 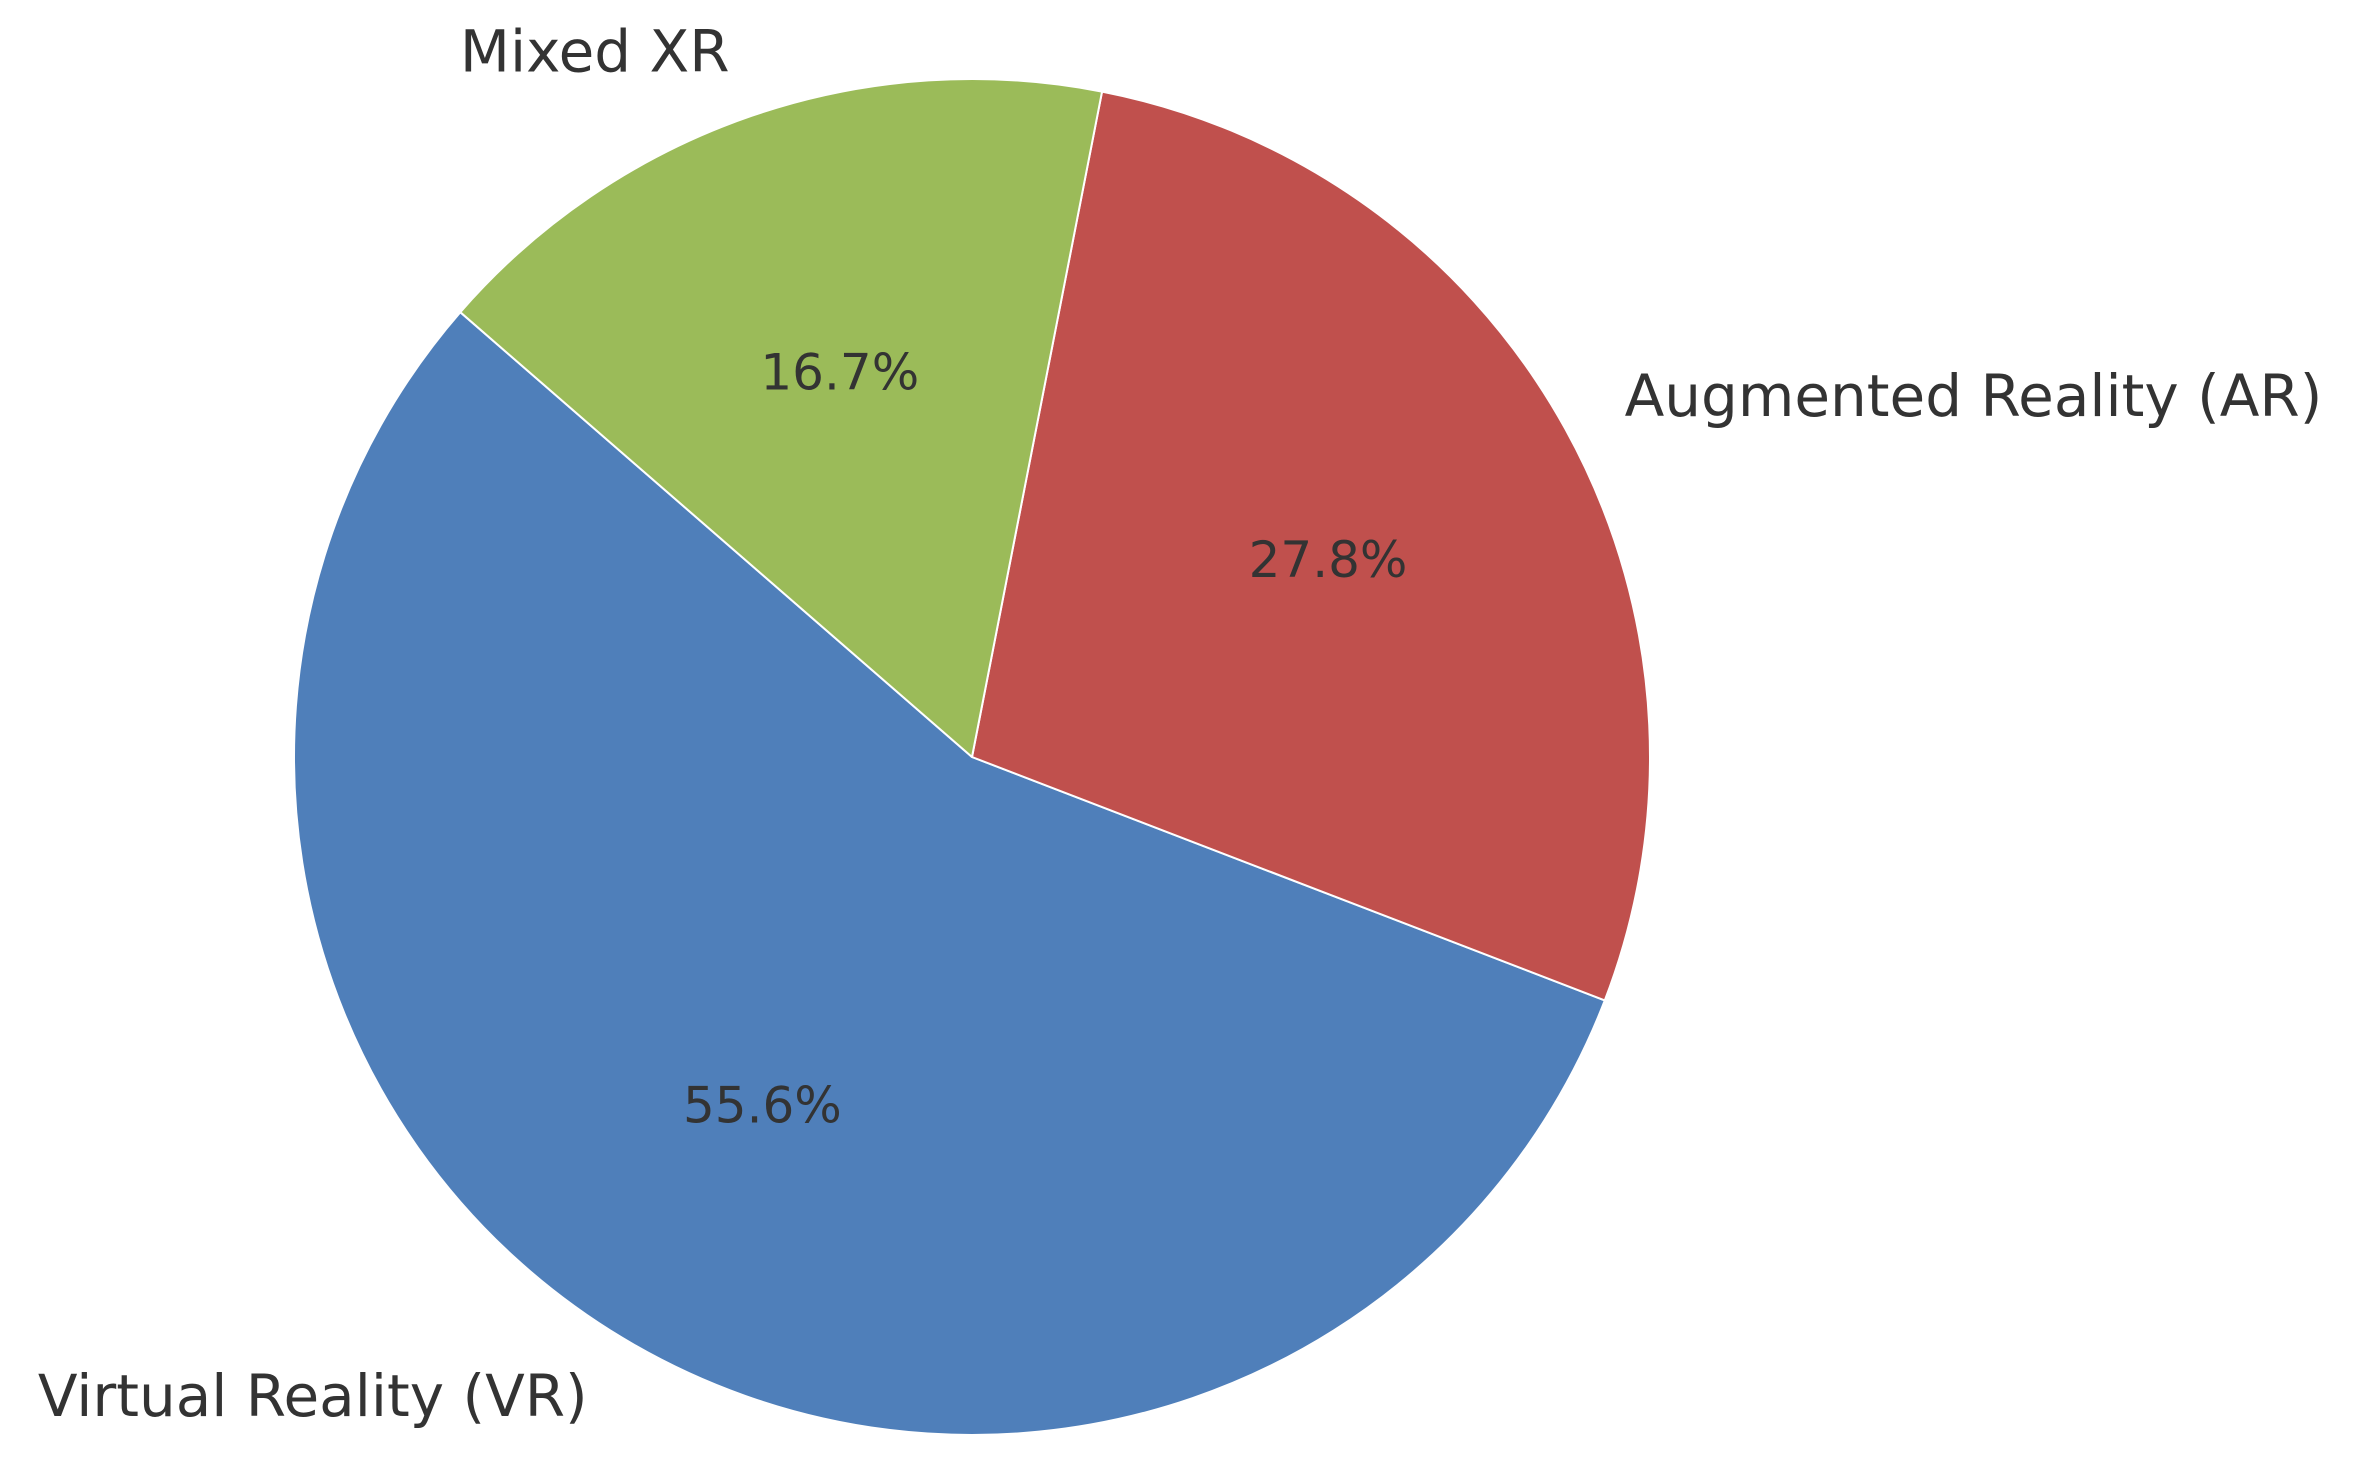 I want to click on pie-category-label-mixed-xr: Mixed XR, so click(x=595, y=52).